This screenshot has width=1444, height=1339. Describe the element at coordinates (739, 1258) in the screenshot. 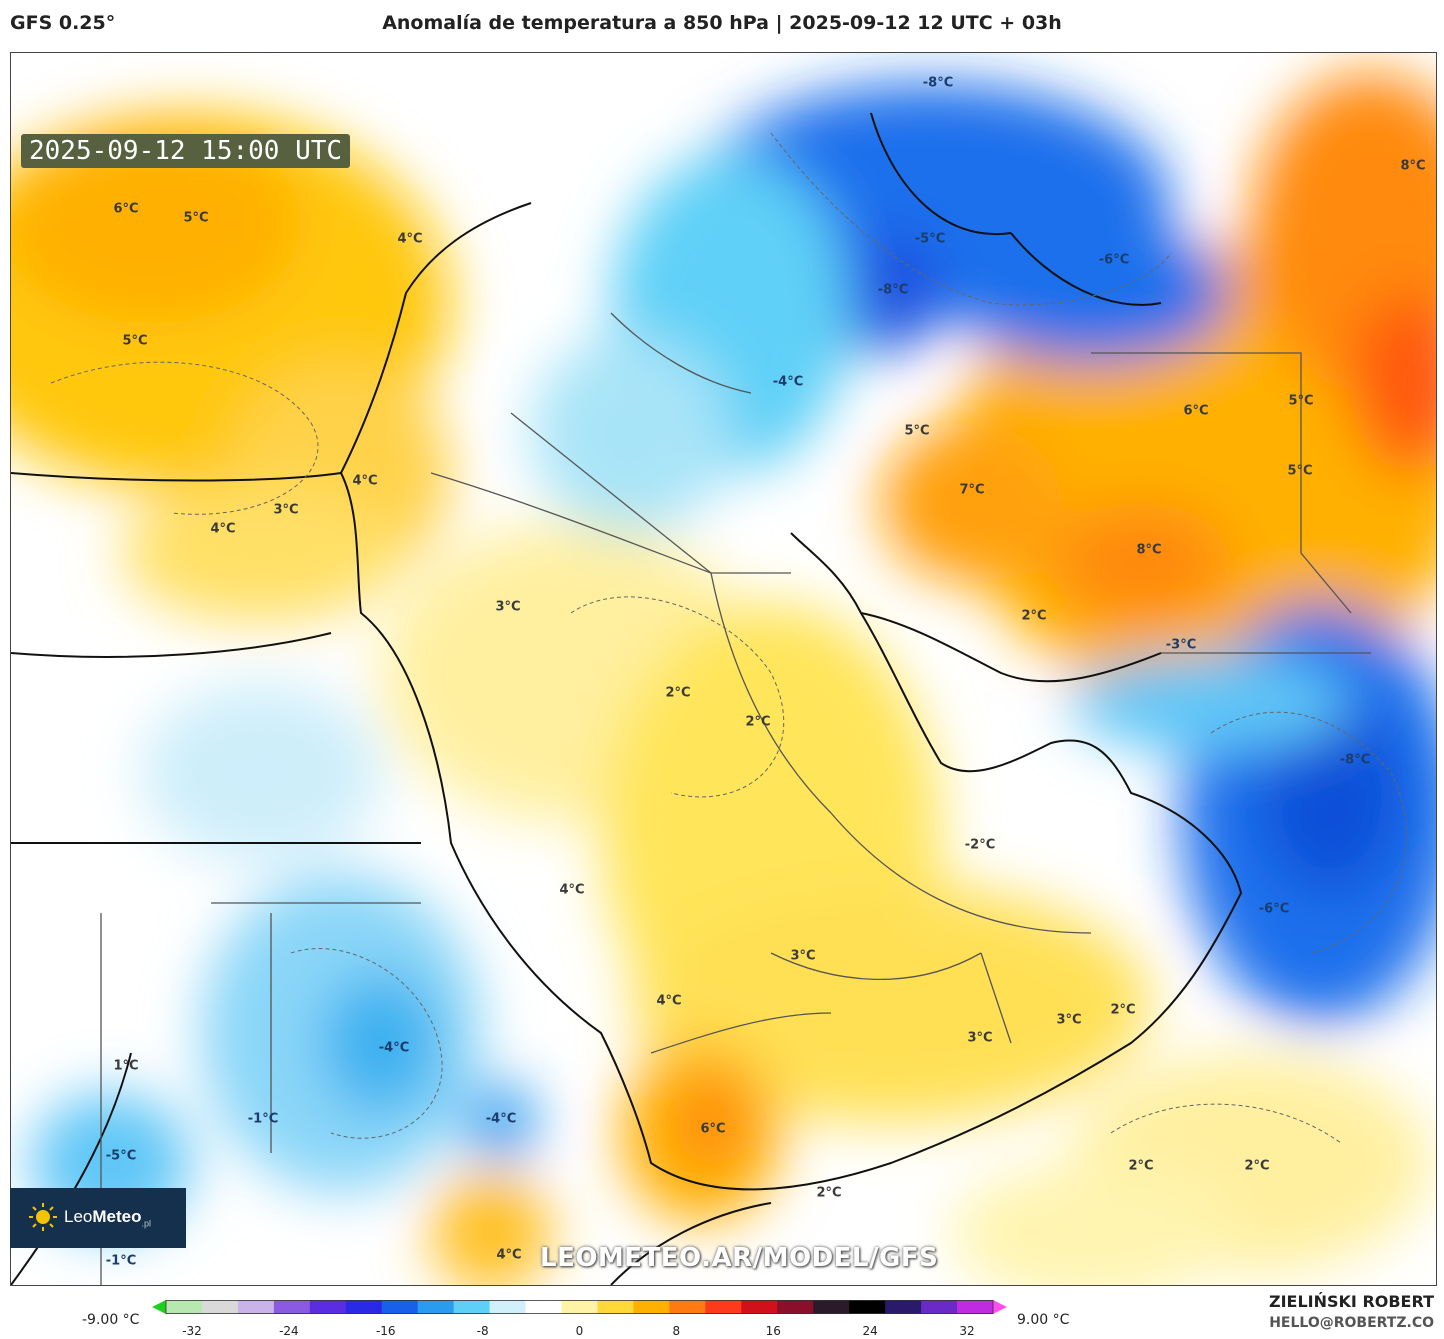

I see `watermark-url: LEOMETEO.AR/MODEL/GFS` at that location.